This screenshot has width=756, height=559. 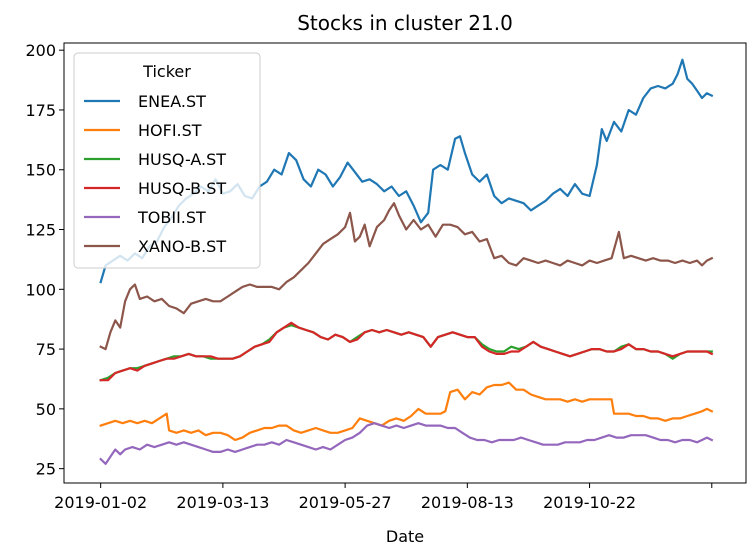 What do you see at coordinates (406, 351) in the screenshot?
I see `series-line-husq-b-st` at bounding box center [406, 351].